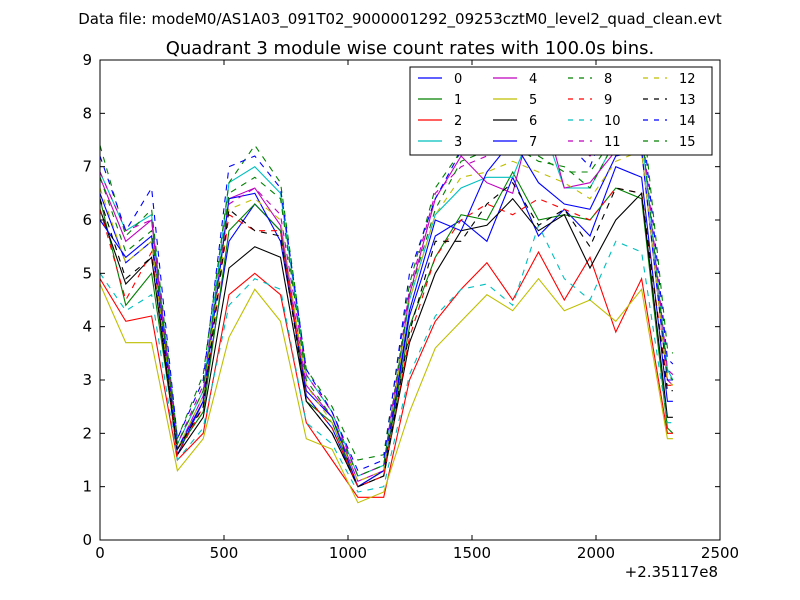 This screenshot has height=600, width=800. Describe the element at coordinates (87, 487) in the screenshot. I see `y-tick-label: 1` at that location.